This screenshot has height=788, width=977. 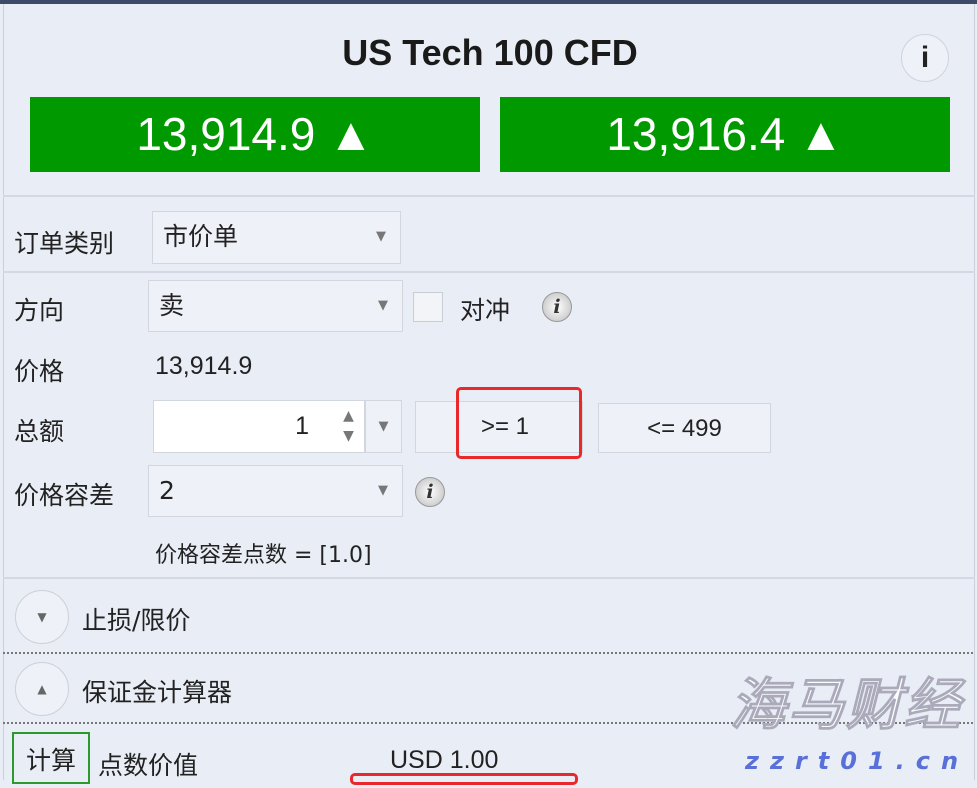 What do you see at coordinates (696, 134) in the screenshot?
I see `buy-price: 13,916.4` at bounding box center [696, 134].